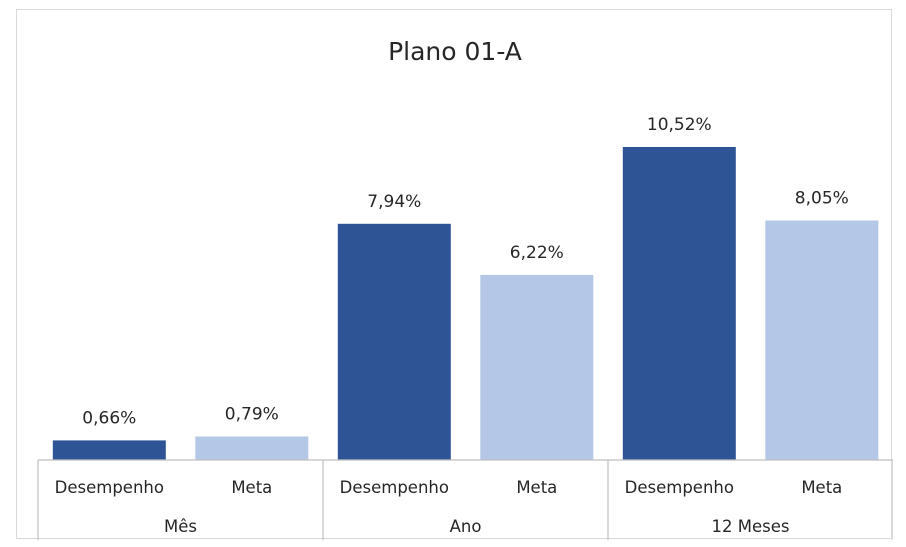 This screenshot has height=547, width=906. What do you see at coordinates (252, 448) in the screenshot?
I see `bar-mês-meta` at bounding box center [252, 448].